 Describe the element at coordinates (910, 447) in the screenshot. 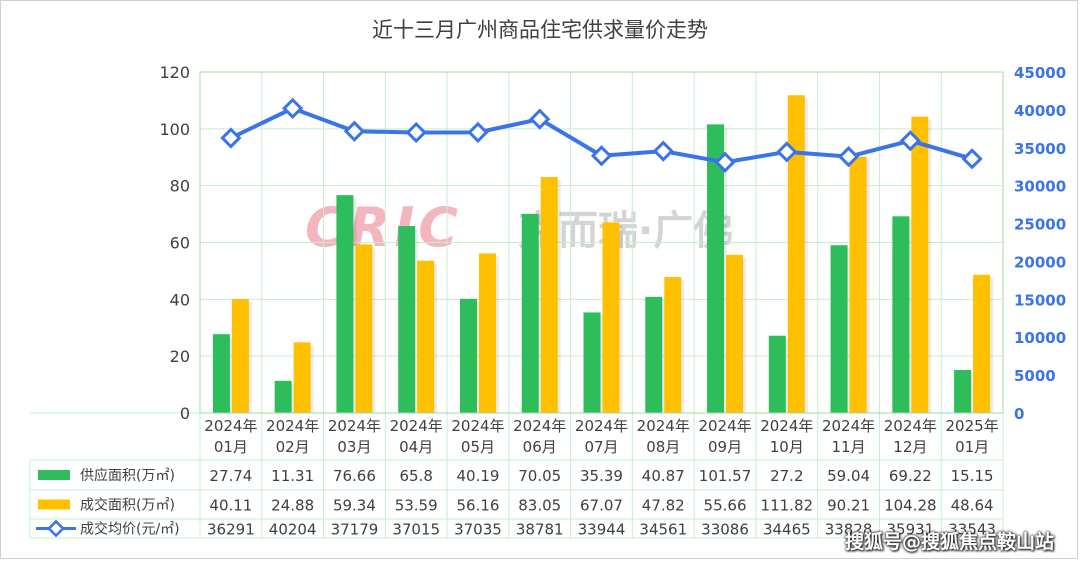

I see `x-tick-label-month: 12月` at that location.